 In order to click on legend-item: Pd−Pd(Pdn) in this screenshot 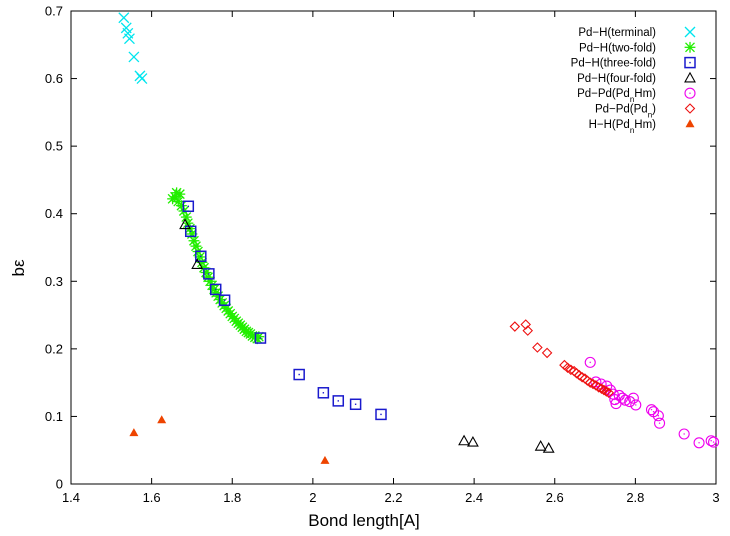, I will do `click(645, 111)`.